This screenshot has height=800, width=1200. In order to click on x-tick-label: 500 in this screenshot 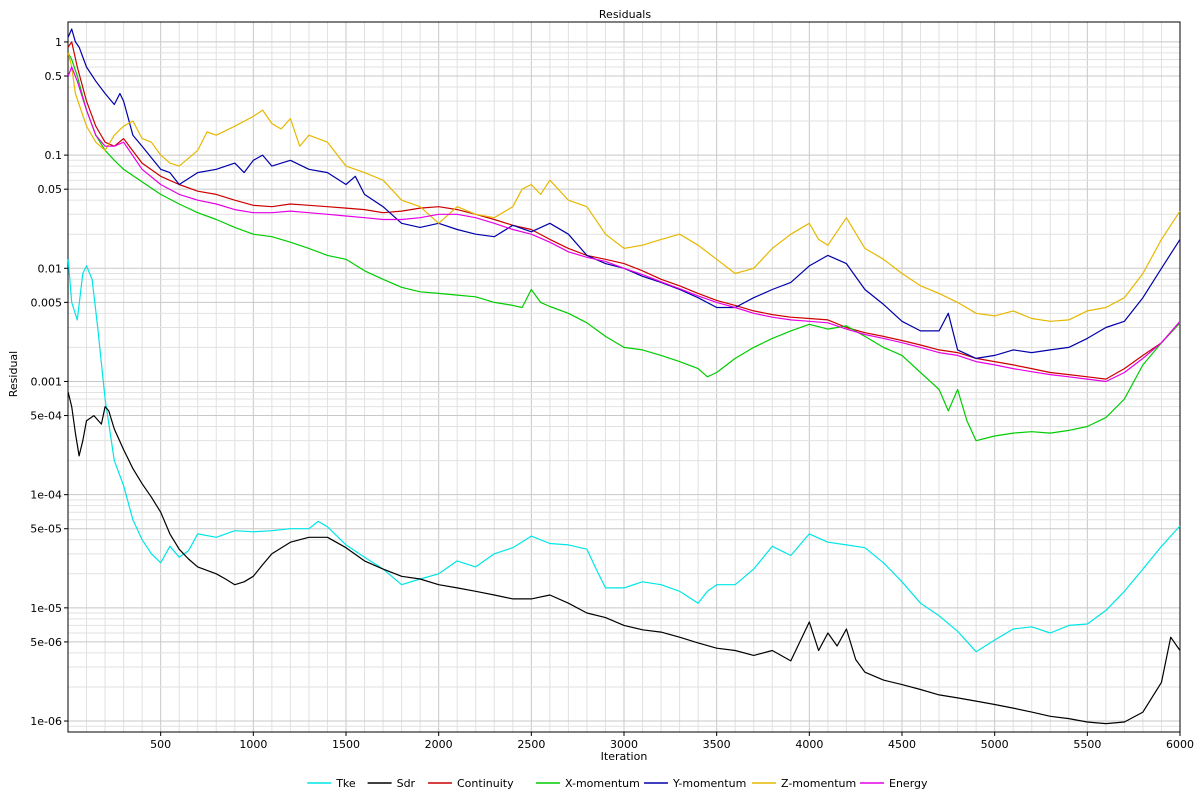, I will do `click(160, 744)`.